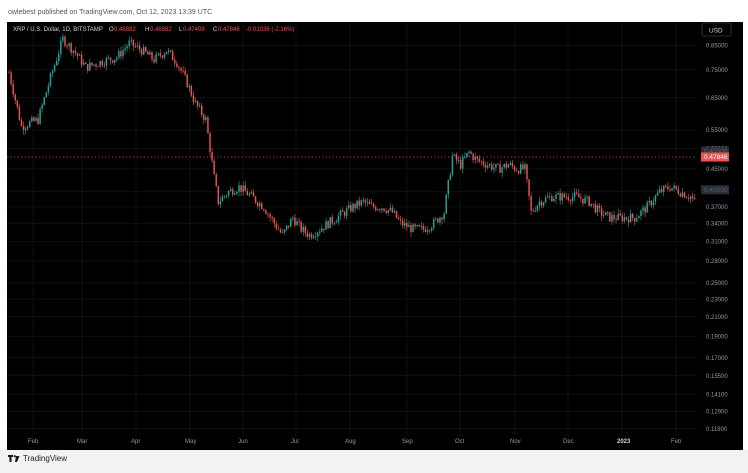 The height and width of the screenshot is (473, 748). Describe the element at coordinates (270, 30) in the screenshot. I see `legend-change: -0.01036 (-2.16%)` at that location.